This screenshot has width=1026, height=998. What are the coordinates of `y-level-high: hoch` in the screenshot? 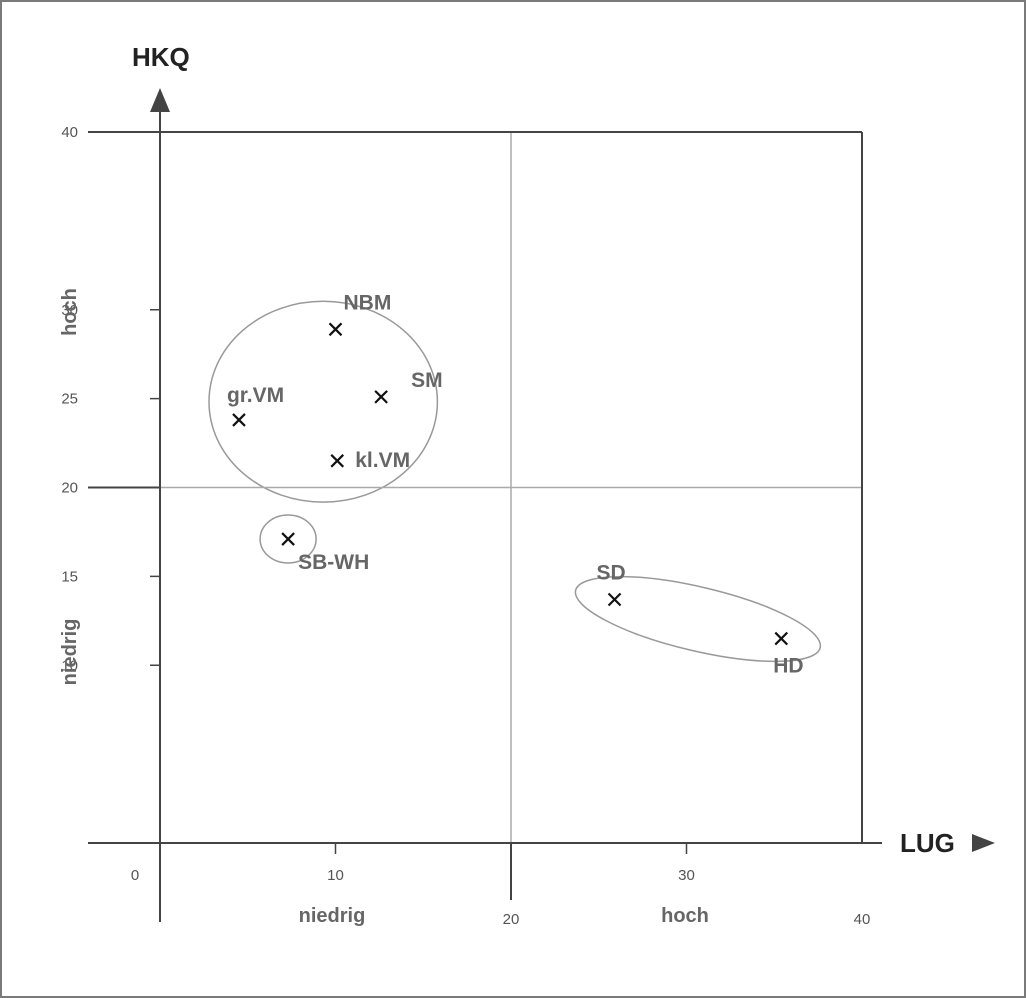 It's located at (70, 312).